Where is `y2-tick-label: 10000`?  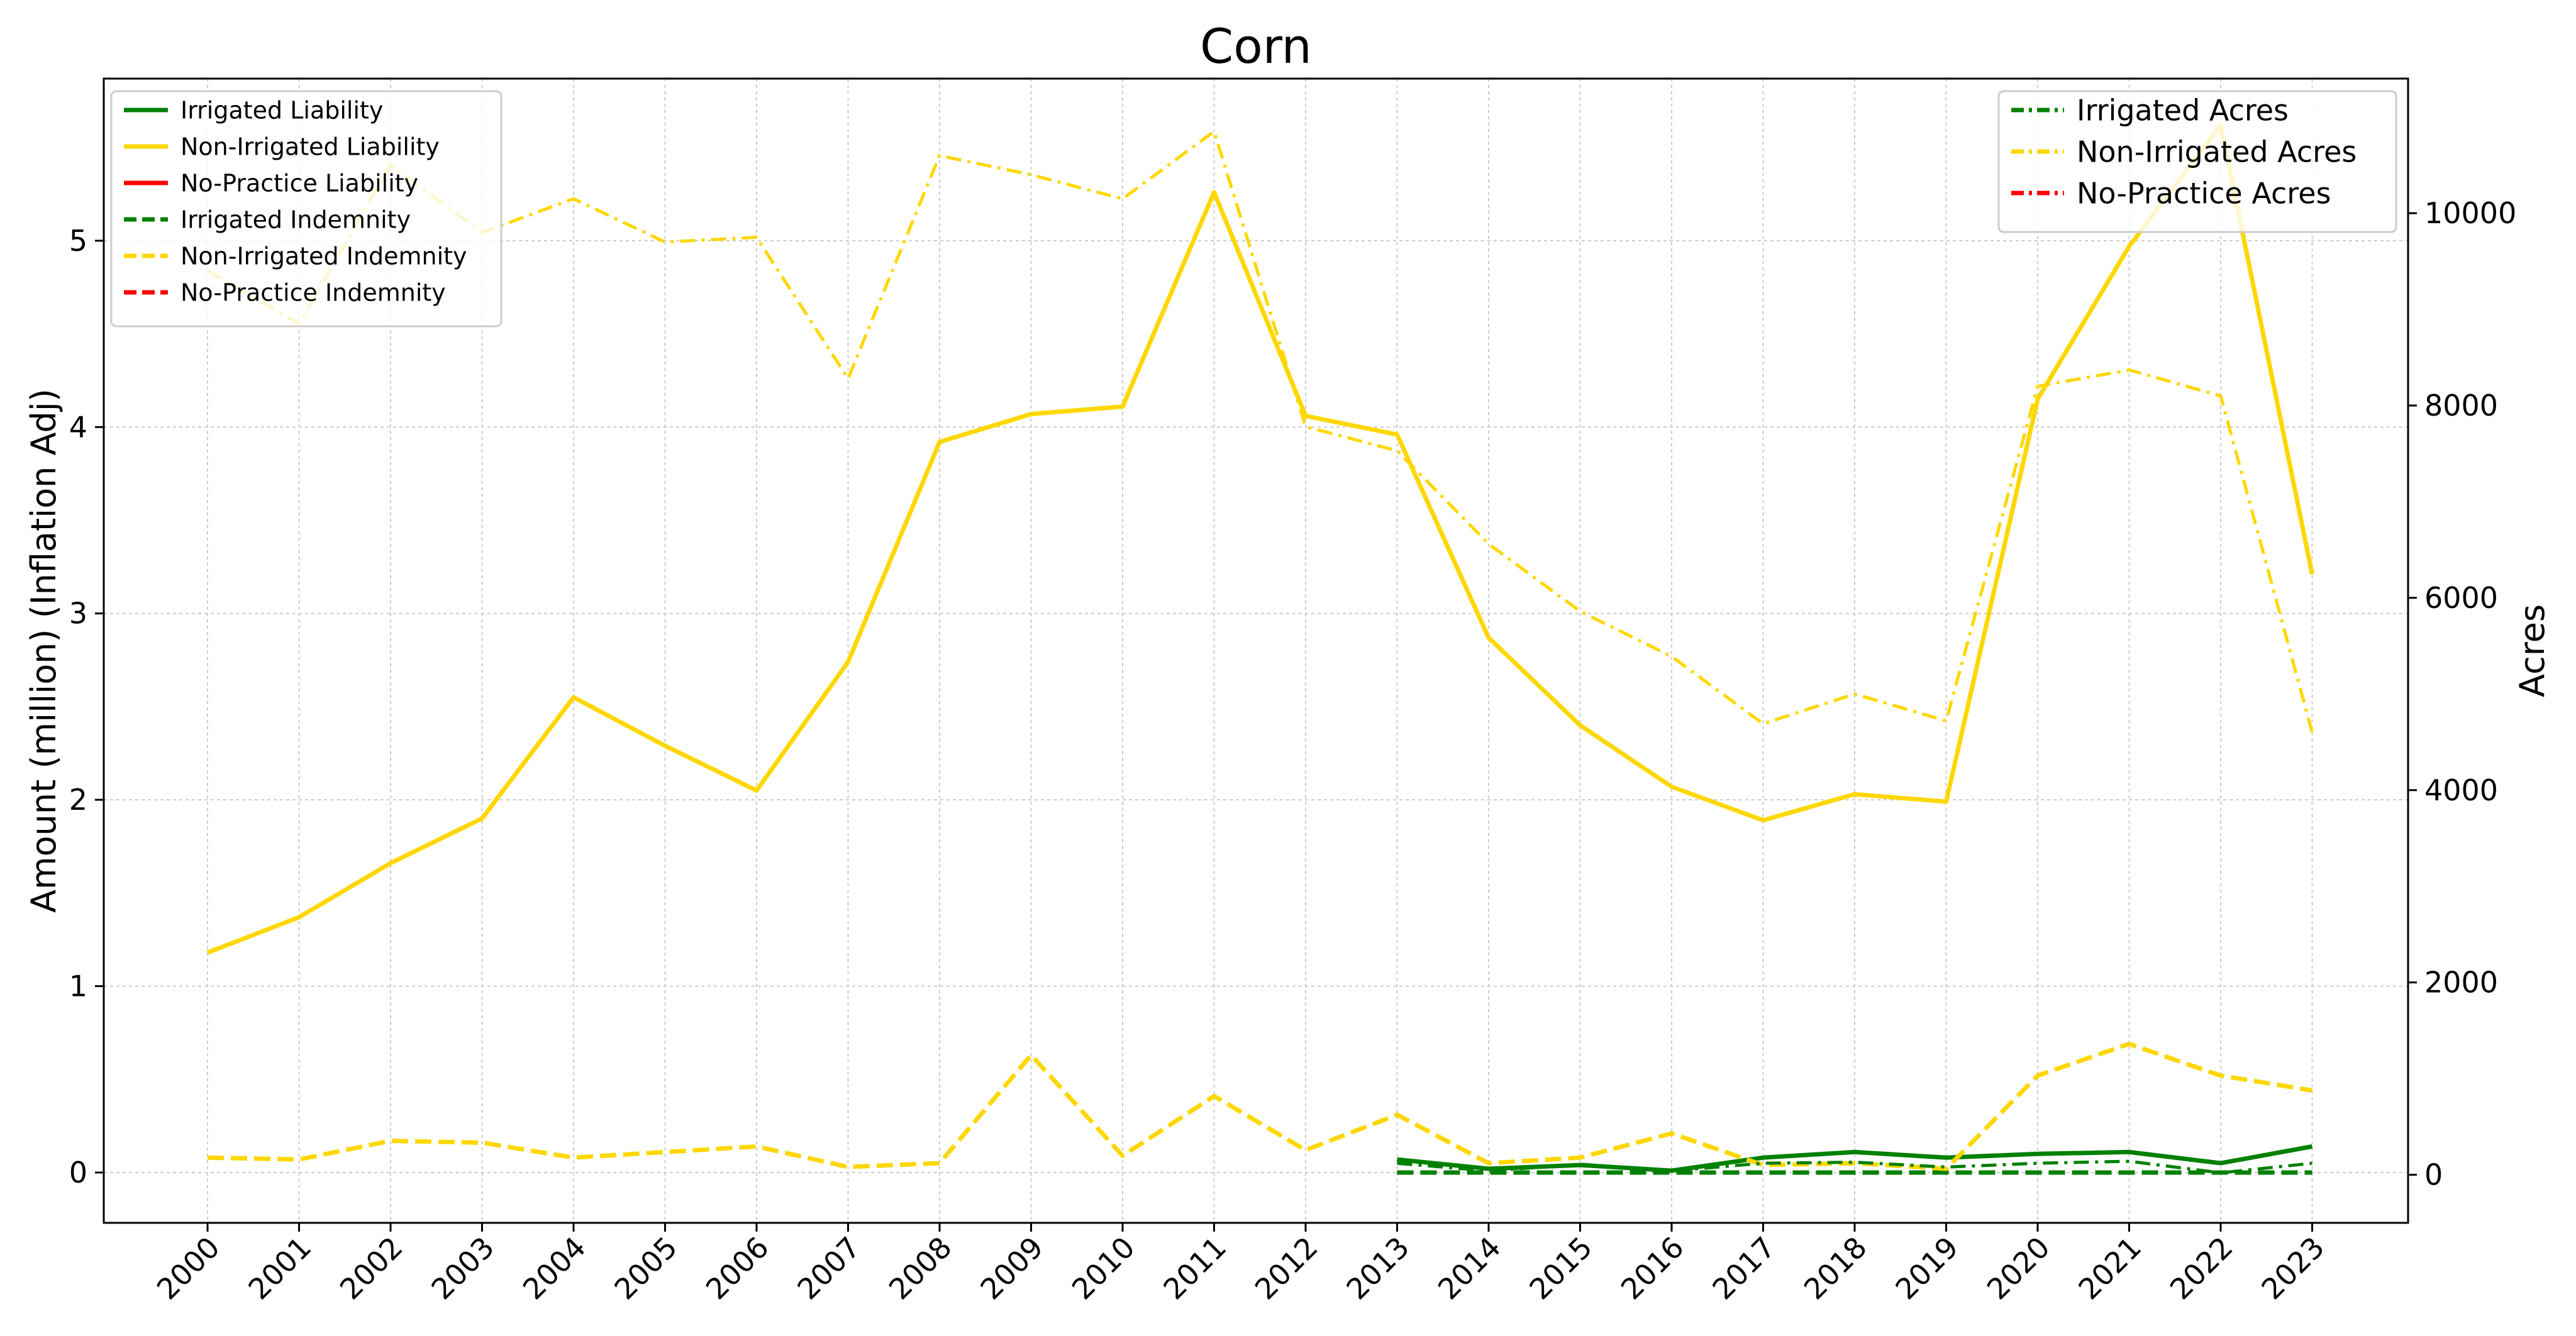 y2-tick-label: 10000 is located at coordinates (2470, 213).